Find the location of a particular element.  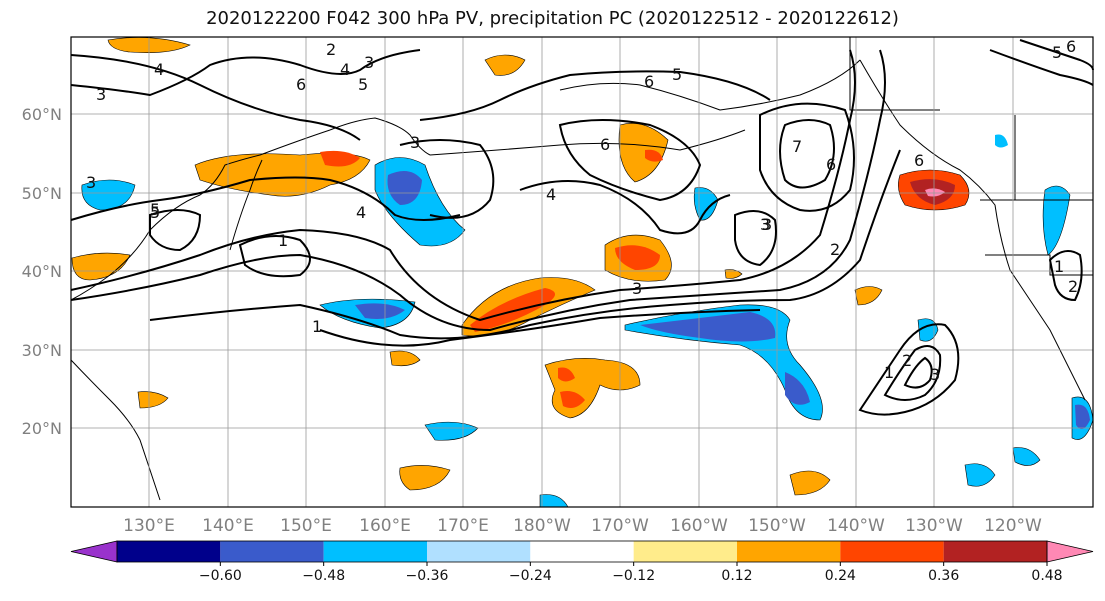

lon-label: 150°W is located at coordinates (777, 526).